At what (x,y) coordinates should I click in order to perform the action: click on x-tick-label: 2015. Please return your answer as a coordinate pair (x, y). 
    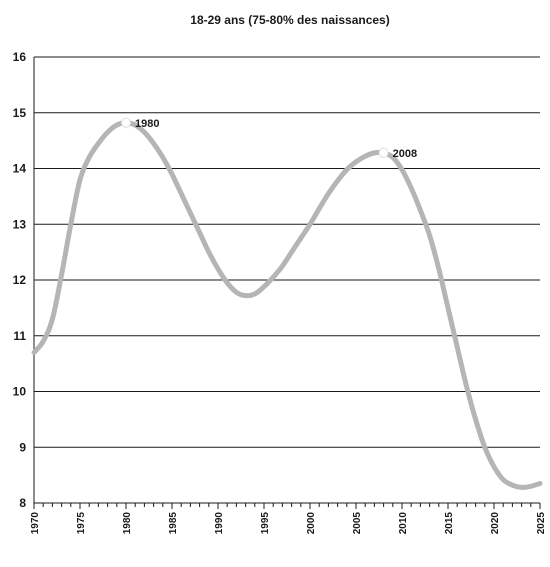
    Looking at the image, I should click on (449, 523).